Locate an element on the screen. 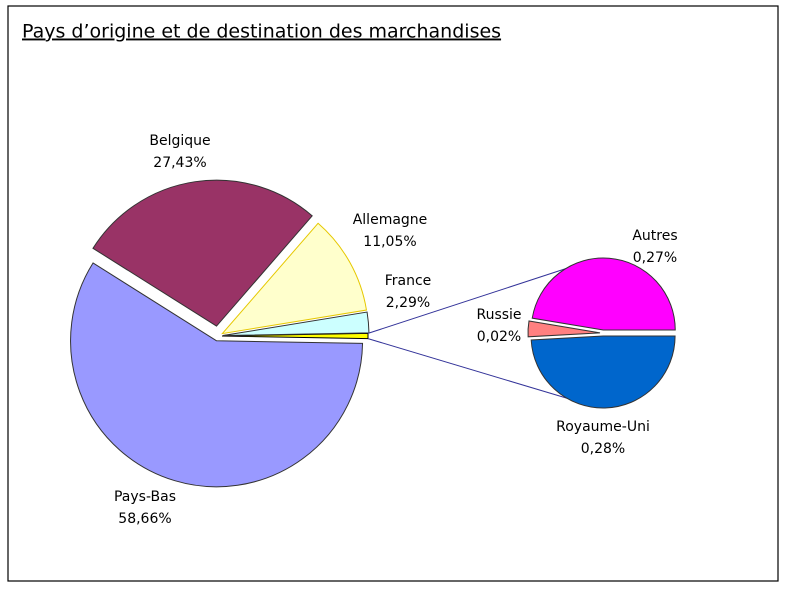  value-label: 0,28% is located at coordinates (603, 449).